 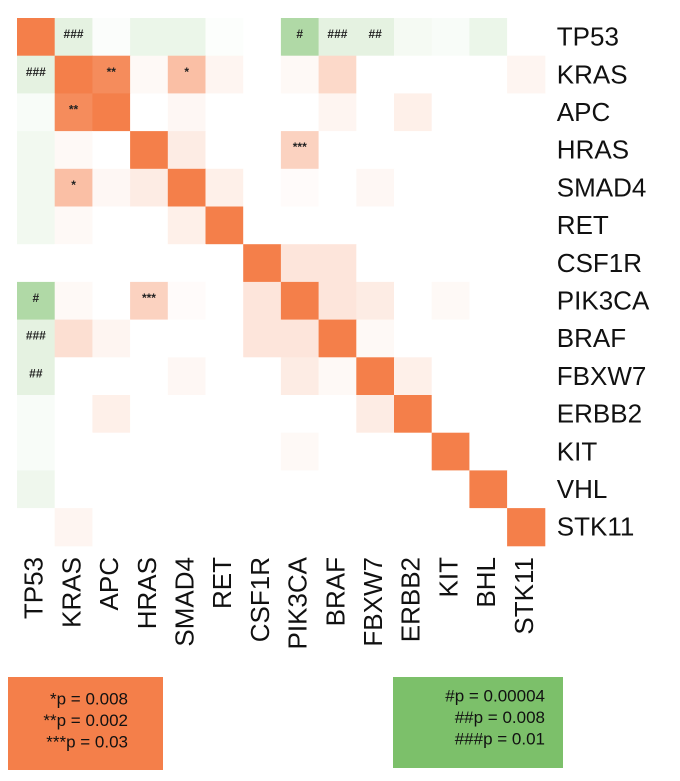 What do you see at coordinates (147, 593) in the screenshot?
I see `column-label: HRAS` at bounding box center [147, 593].